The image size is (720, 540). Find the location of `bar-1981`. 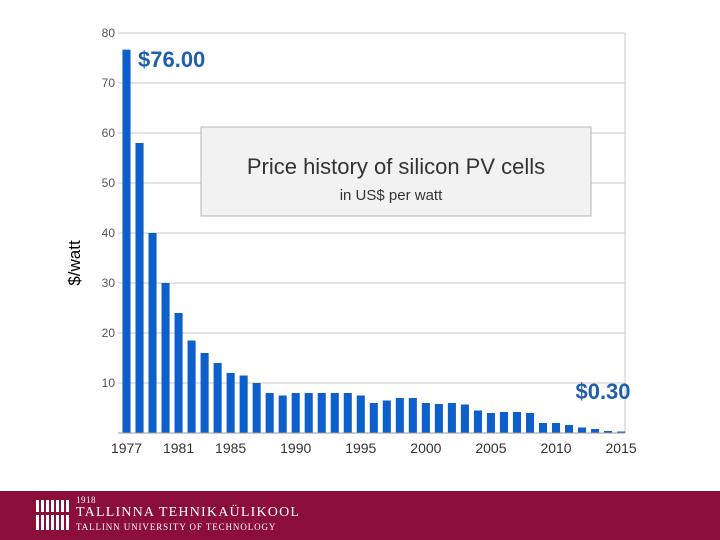

bar-1981 is located at coordinates (178, 373).